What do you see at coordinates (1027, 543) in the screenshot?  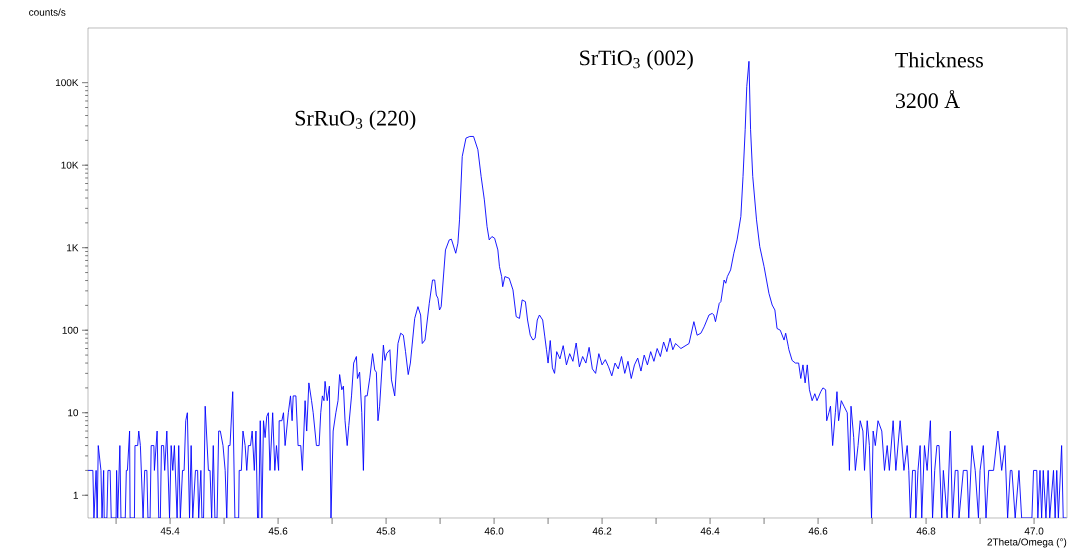 I see `x-axis-title: 2Theta/Omega (°)` at bounding box center [1027, 543].